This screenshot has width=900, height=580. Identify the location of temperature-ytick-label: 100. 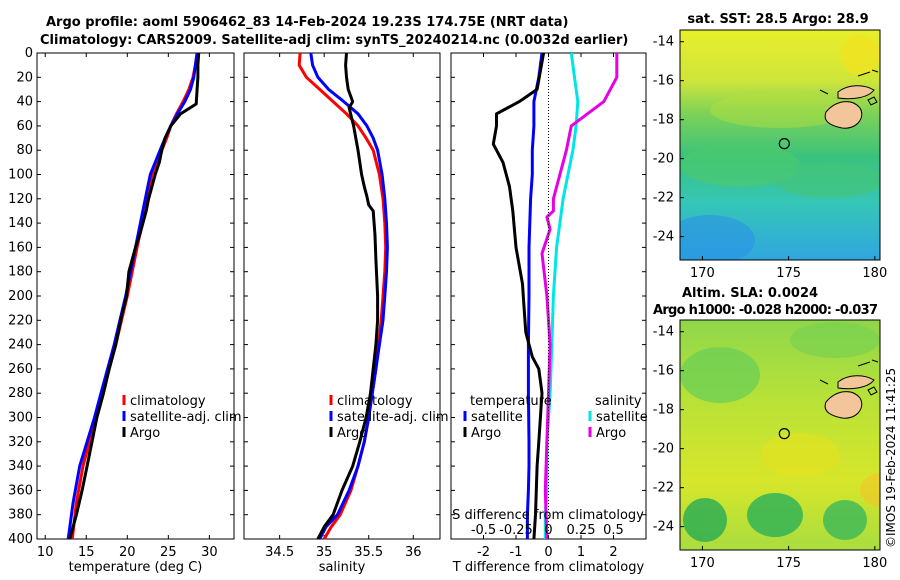
(20, 175).